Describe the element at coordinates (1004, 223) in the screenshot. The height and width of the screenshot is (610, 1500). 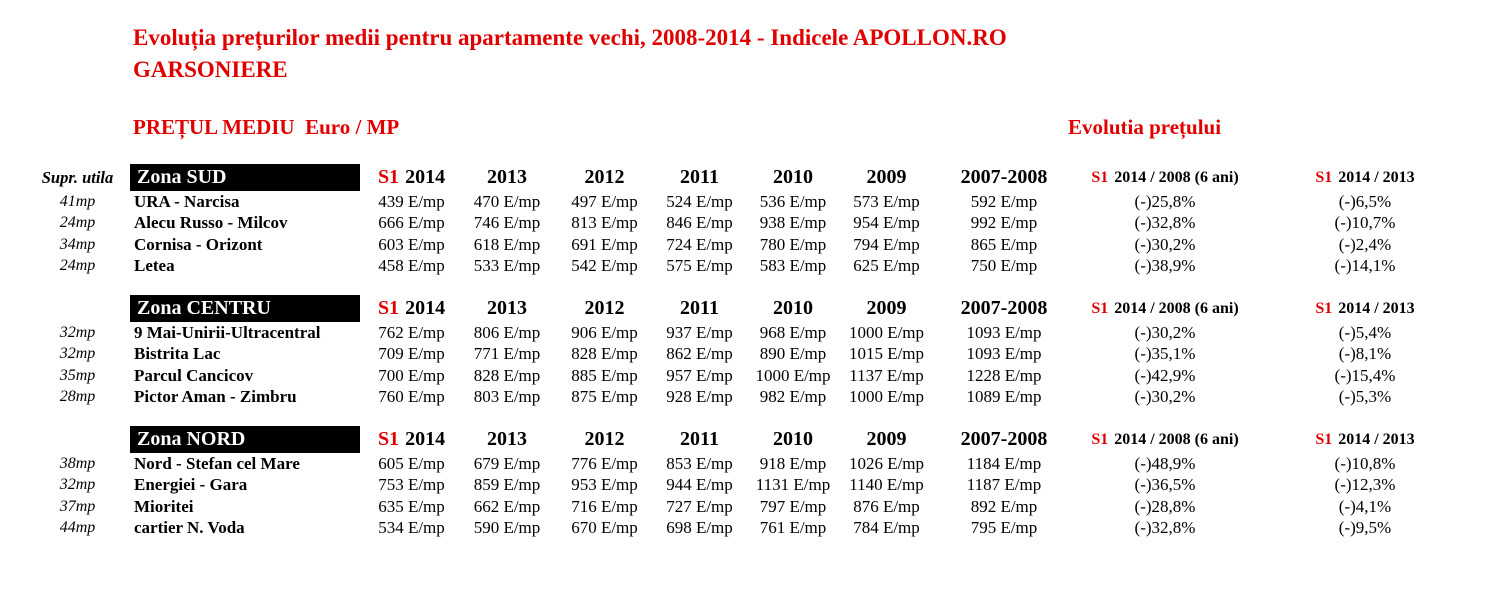
I see `price-cell: 992 E/mp` at that location.